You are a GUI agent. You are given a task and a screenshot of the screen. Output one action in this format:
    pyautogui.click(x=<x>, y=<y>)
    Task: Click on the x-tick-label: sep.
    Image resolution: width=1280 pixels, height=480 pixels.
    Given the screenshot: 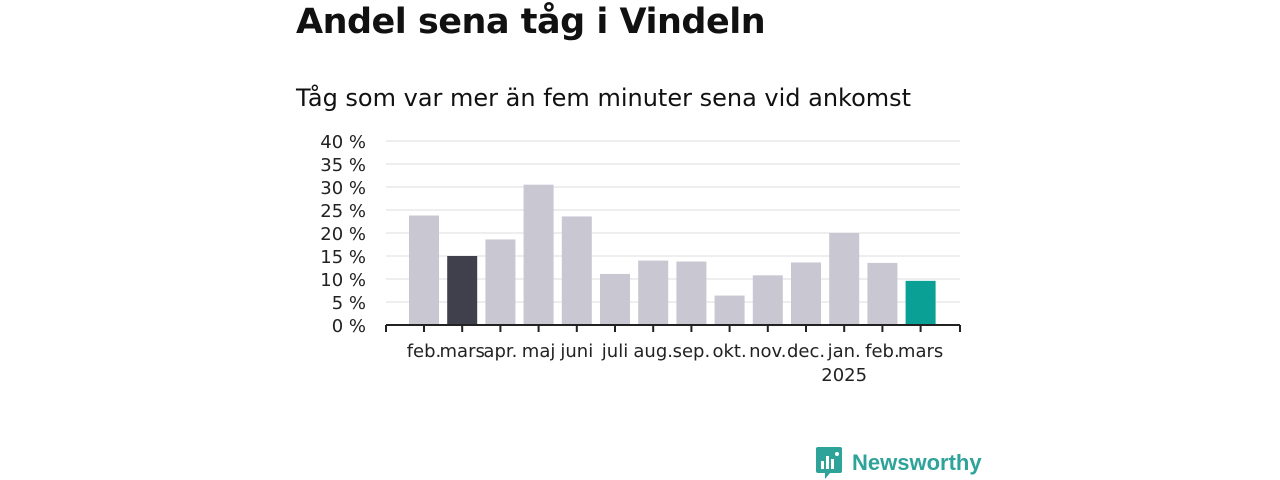 What is the action you would take?
    pyautogui.click(x=692, y=351)
    